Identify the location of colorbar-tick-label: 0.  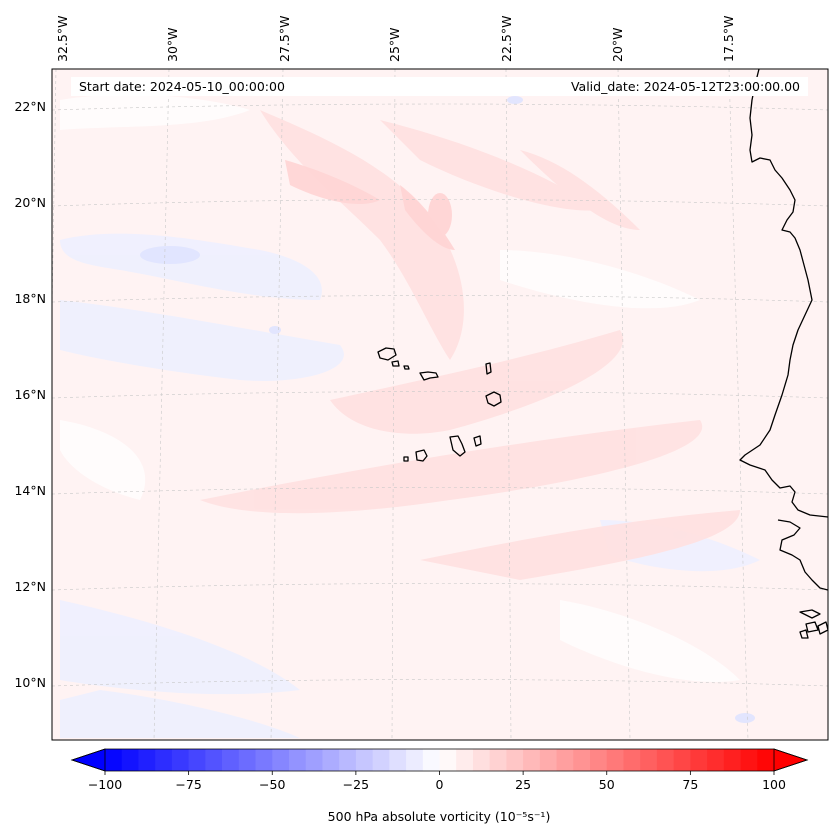
(440, 784).